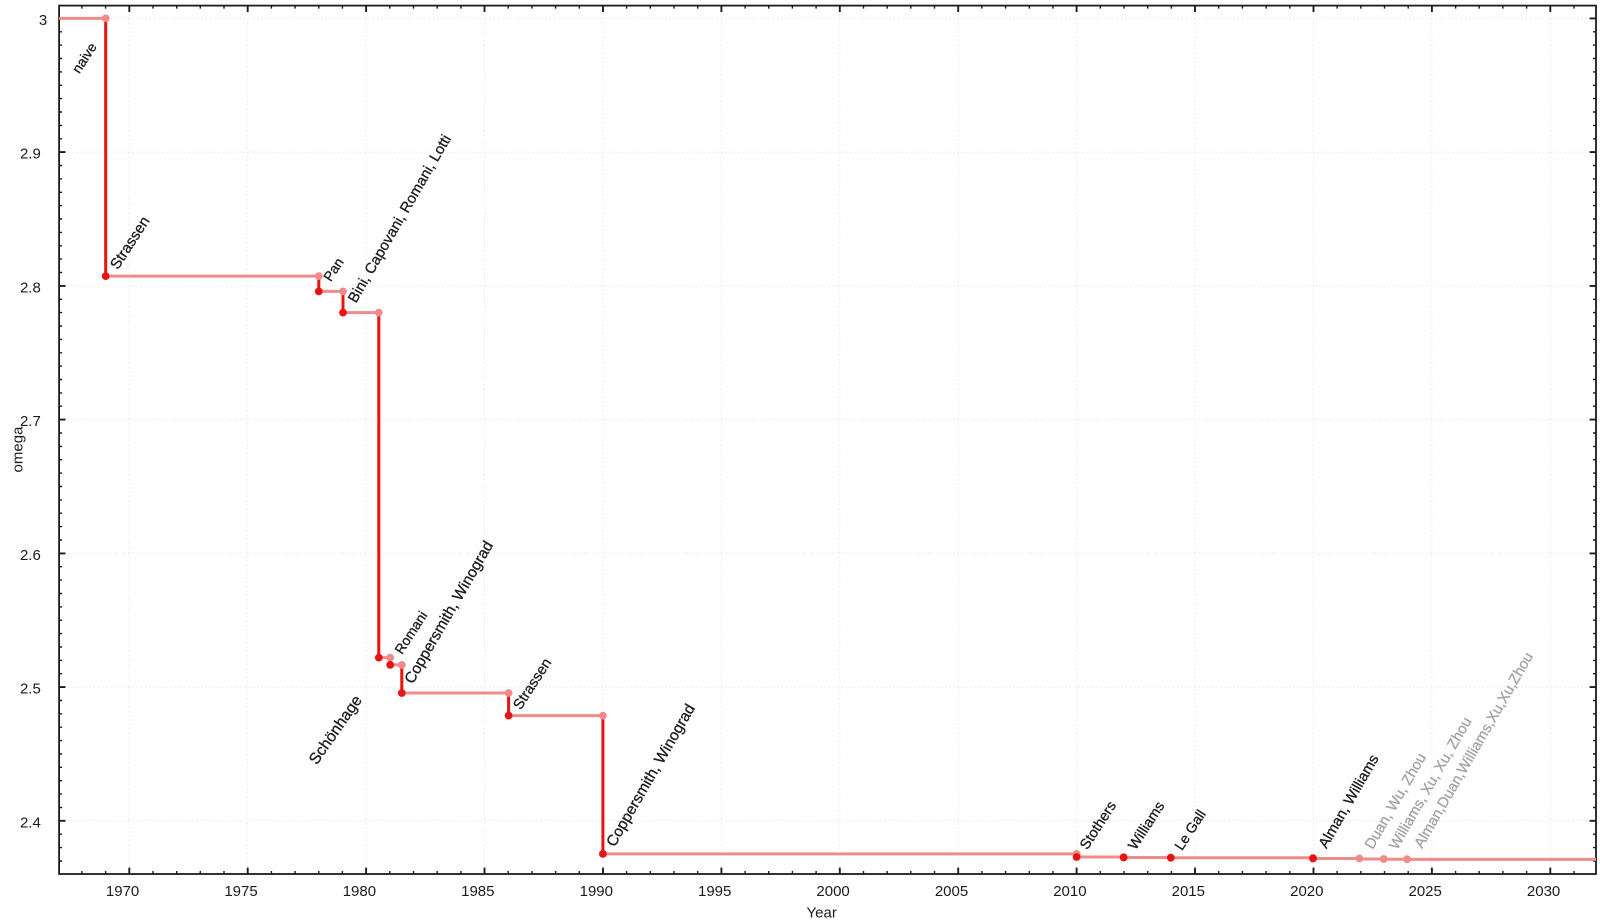  I want to click on svg-text: 2000, so click(832, 891).